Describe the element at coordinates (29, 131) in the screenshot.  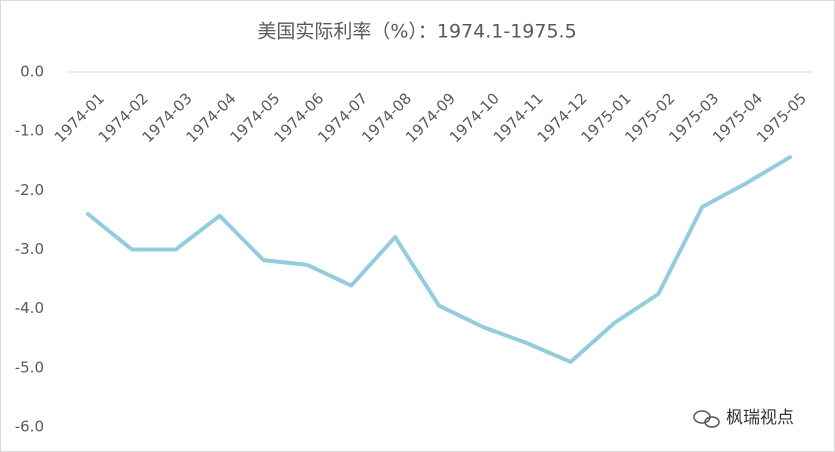
I see `y-tick-label: -1.0` at that location.